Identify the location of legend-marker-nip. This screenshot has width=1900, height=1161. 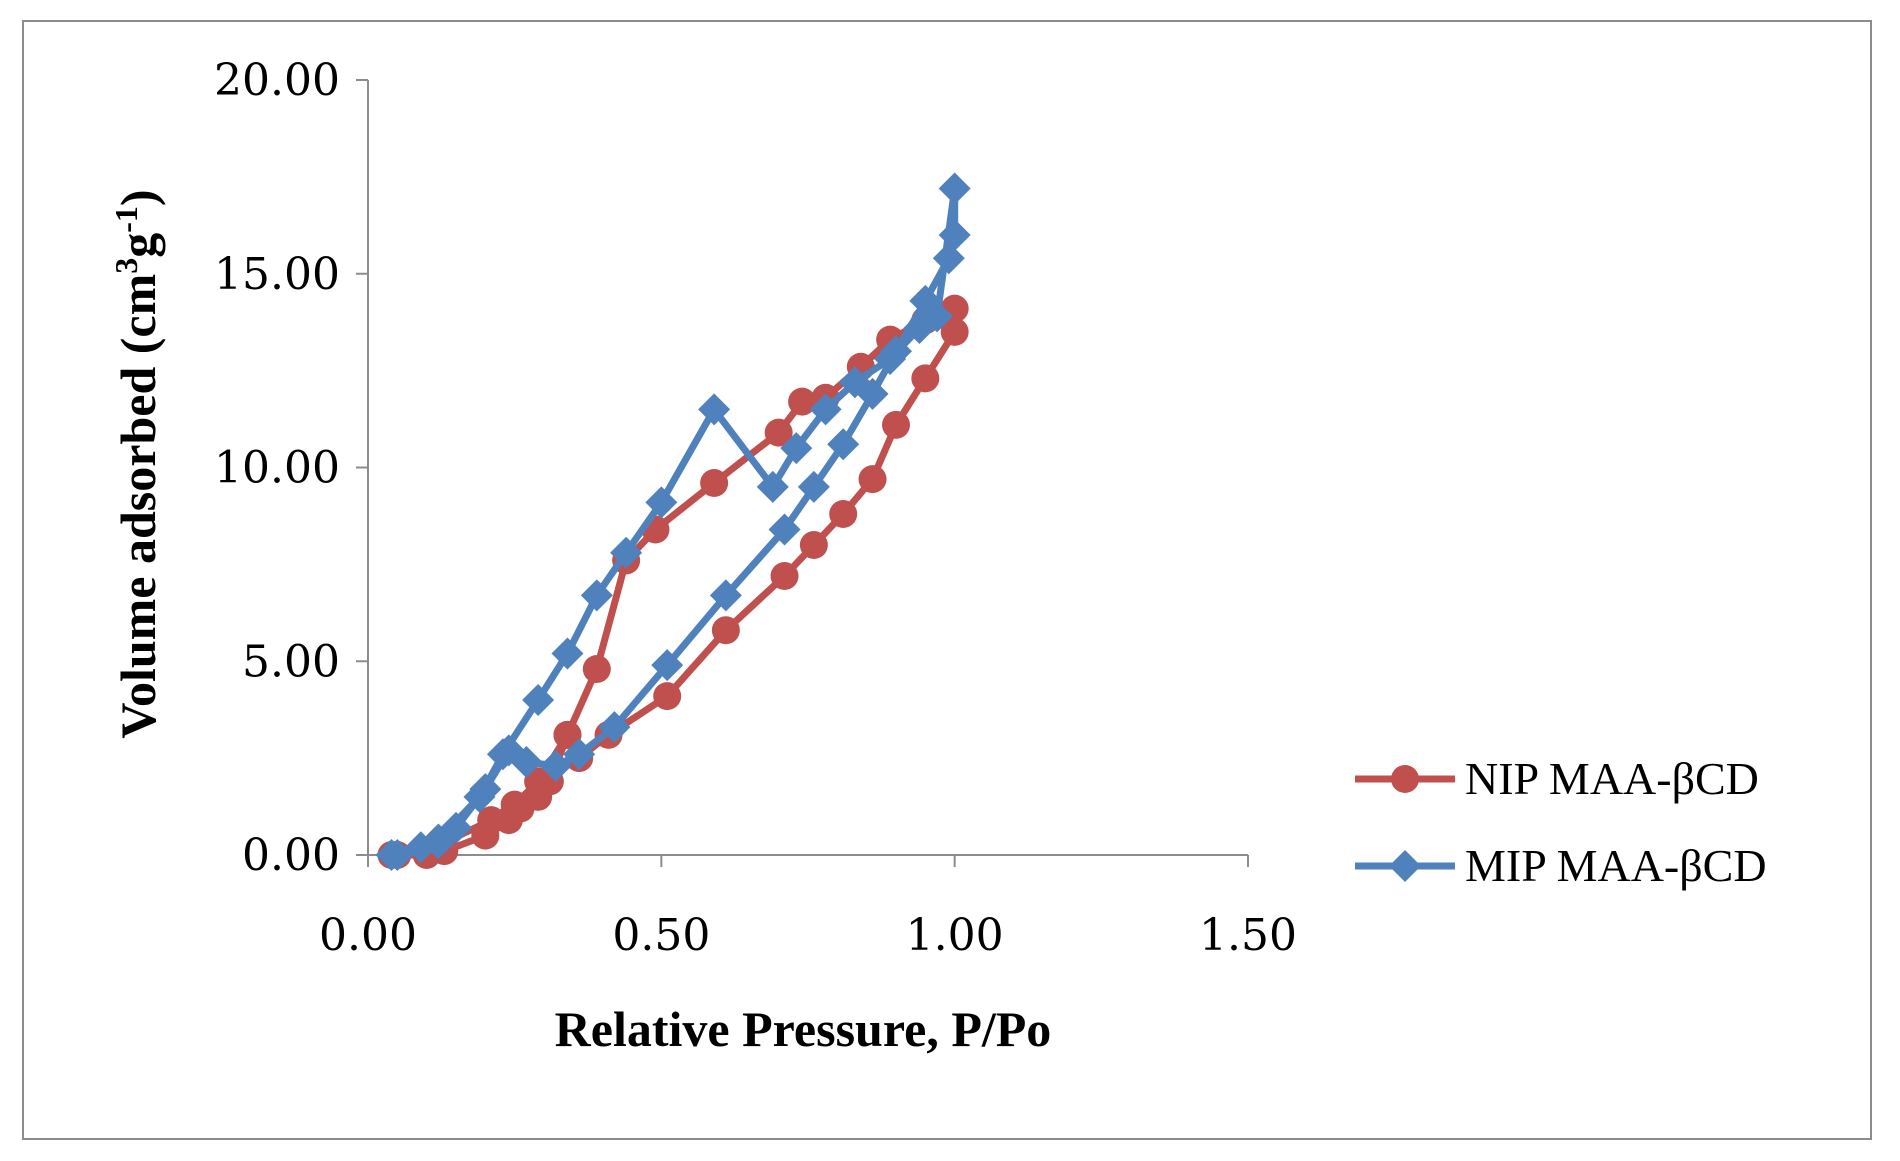
(1405, 779).